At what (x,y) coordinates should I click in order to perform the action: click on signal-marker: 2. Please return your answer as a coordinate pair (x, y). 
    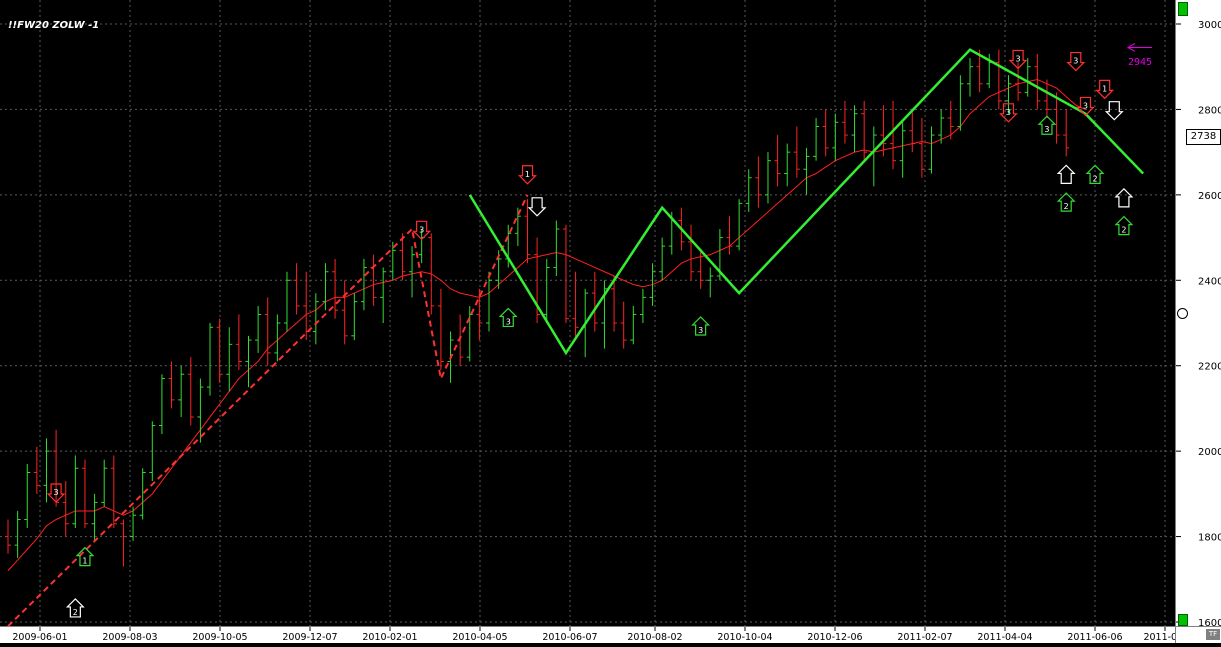
    Looking at the image, I should click on (1095, 174).